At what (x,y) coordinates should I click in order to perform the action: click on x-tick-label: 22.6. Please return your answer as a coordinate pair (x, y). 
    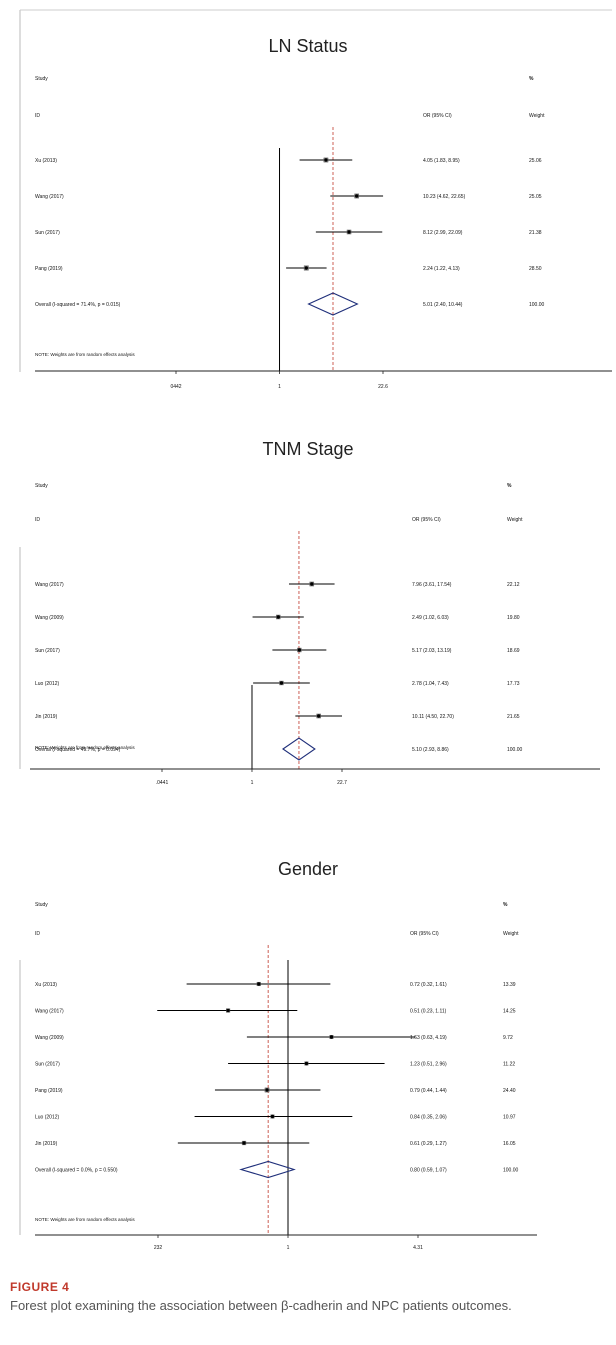
    Looking at the image, I should click on (383, 387).